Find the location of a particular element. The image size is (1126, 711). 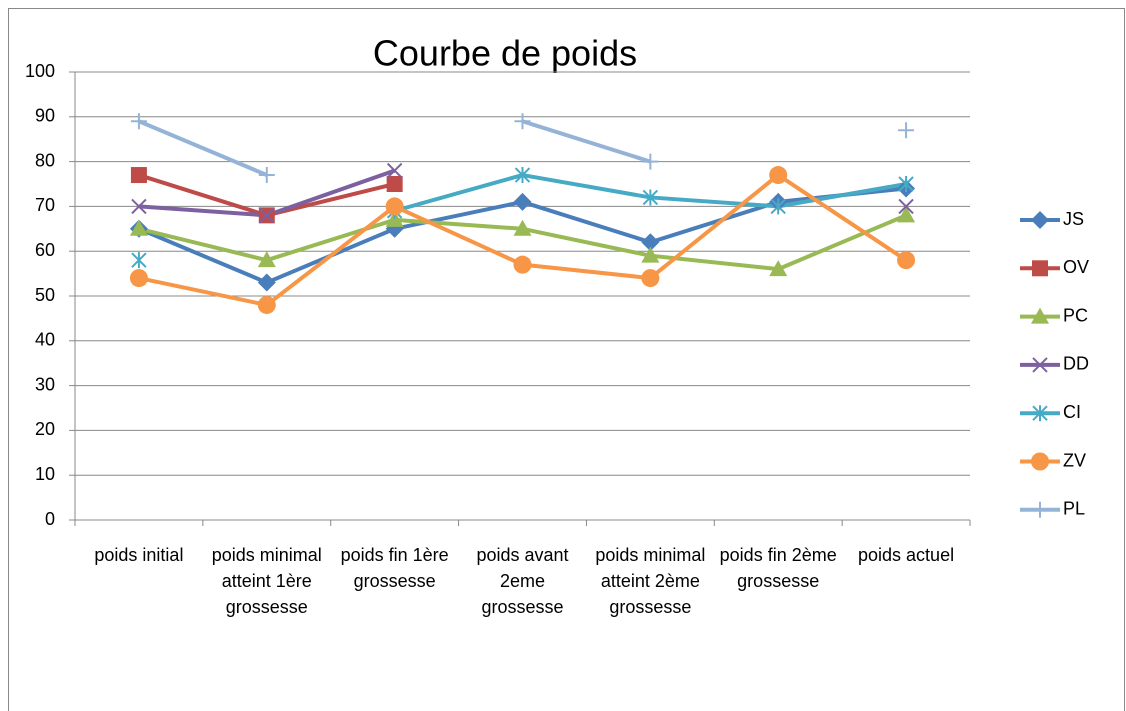

x-tick-label: poids minimal atteint 2ème grossesse is located at coordinates (650, 581).